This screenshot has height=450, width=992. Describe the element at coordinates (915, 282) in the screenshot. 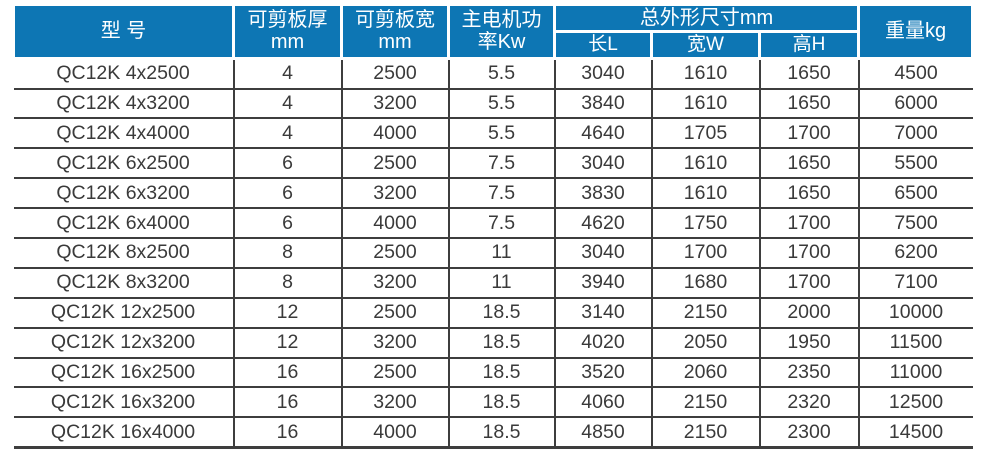

I see `cell-weight: 7100` at that location.